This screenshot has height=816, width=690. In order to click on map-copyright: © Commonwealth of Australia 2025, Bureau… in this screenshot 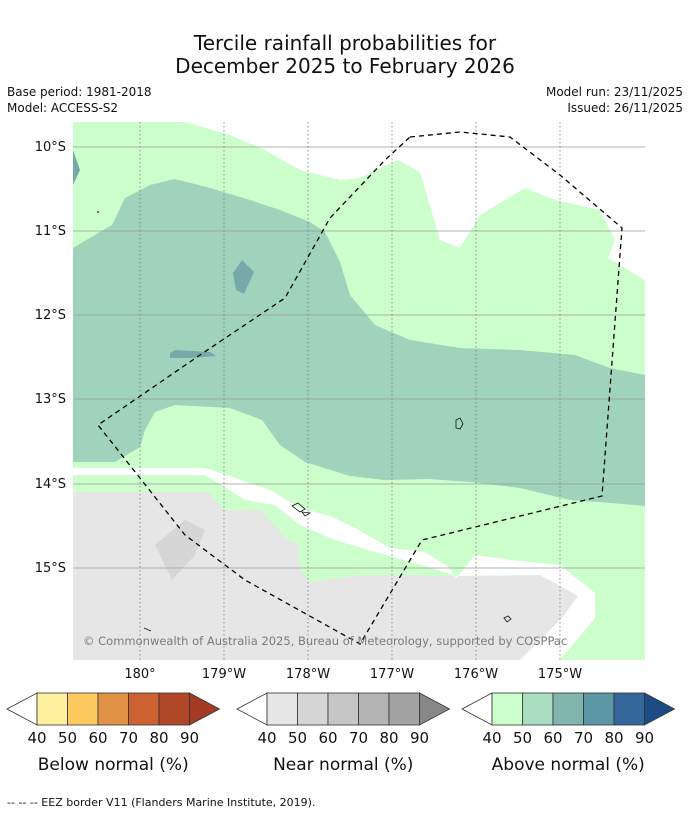, I will do `click(325, 641)`.